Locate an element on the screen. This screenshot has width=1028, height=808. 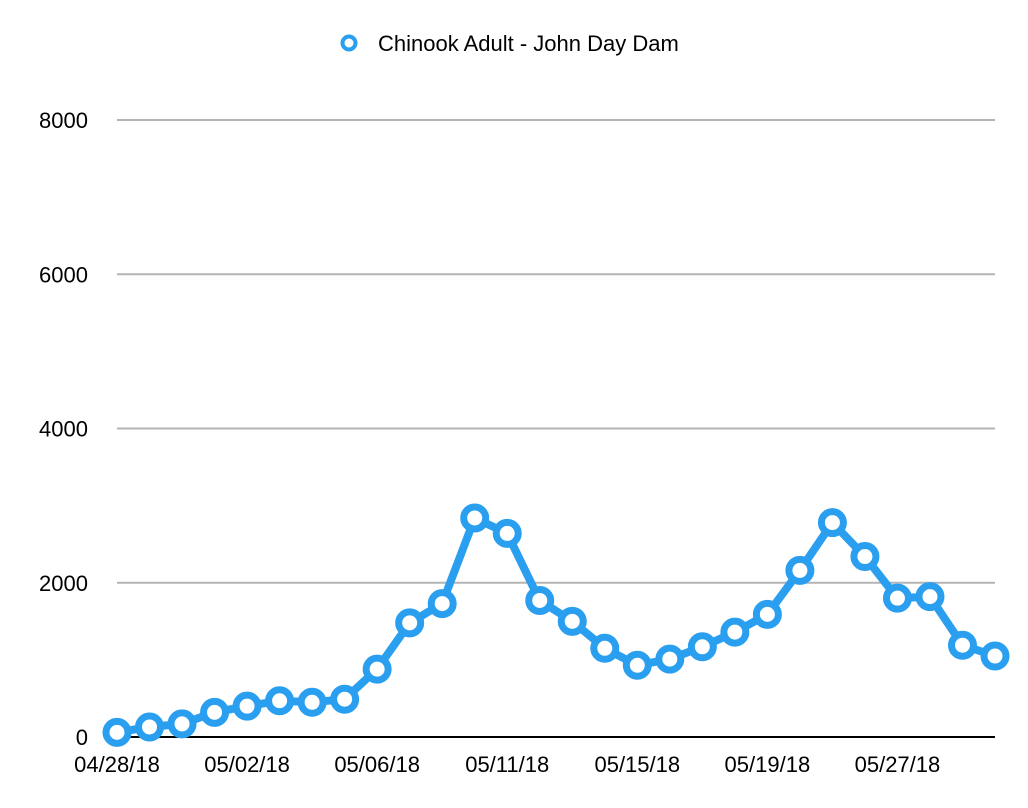
y-tick-label: 4000 is located at coordinates (63, 429).